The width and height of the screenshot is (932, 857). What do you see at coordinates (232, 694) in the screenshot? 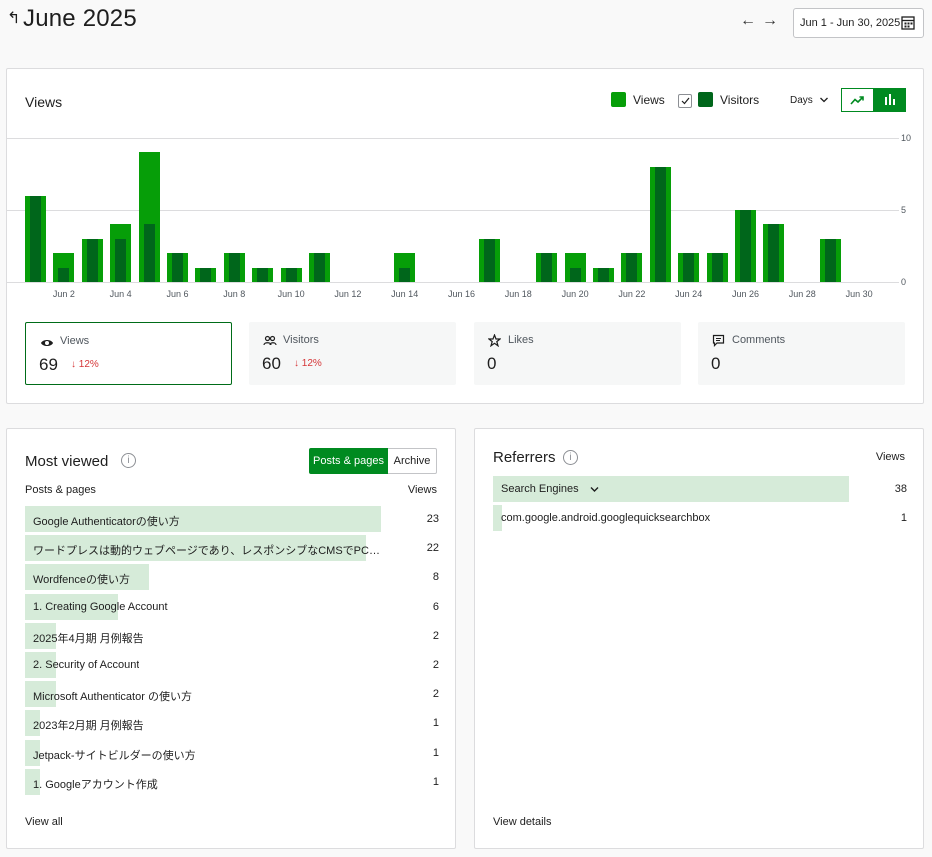
I see `list-item: Microsoft Authenticator の使い方 2` at bounding box center [232, 694].